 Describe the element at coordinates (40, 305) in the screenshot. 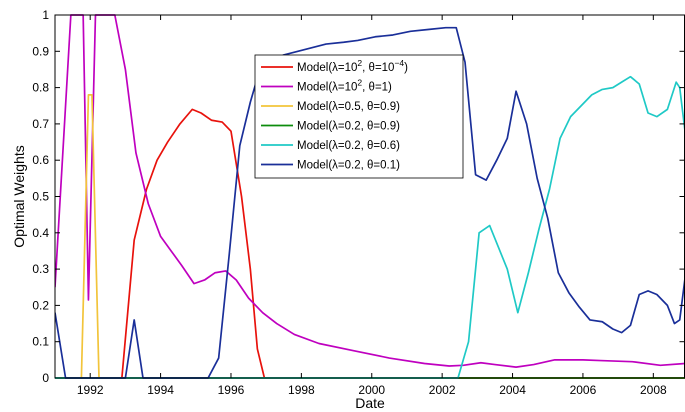

I see `y-tick-label: 0.2` at that location.